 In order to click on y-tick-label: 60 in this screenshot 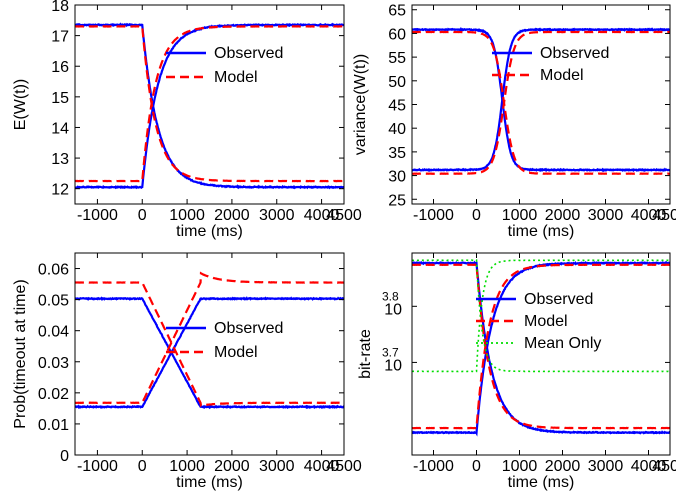, I will do `click(397, 34)`.